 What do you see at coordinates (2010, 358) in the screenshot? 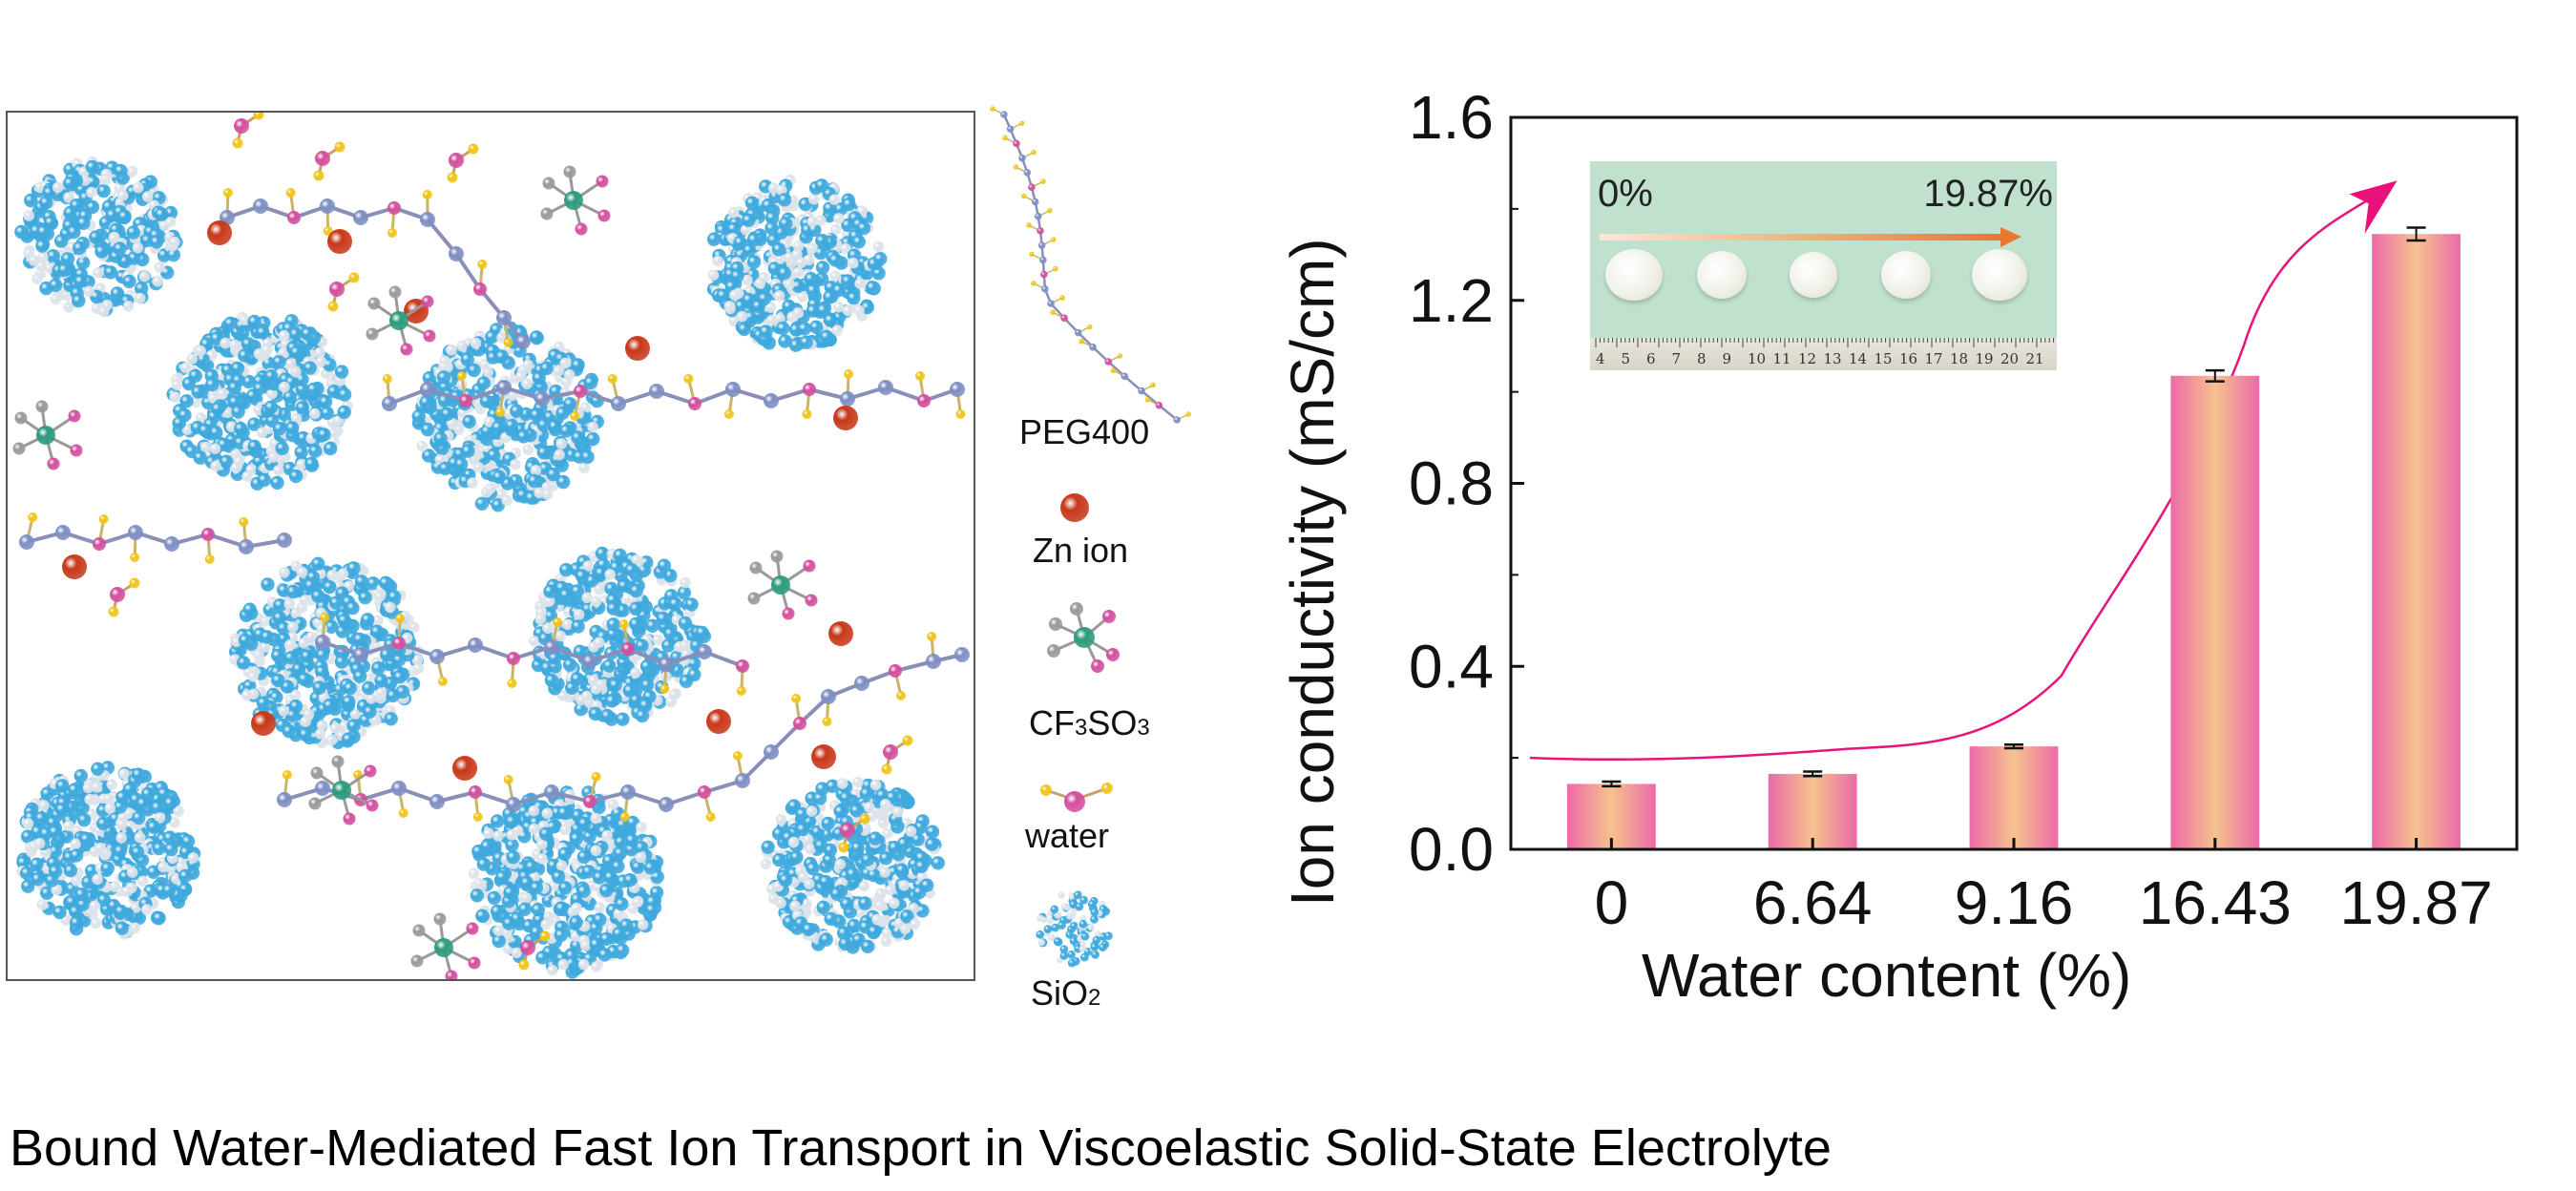
I see `ruler-number: 20` at bounding box center [2010, 358].